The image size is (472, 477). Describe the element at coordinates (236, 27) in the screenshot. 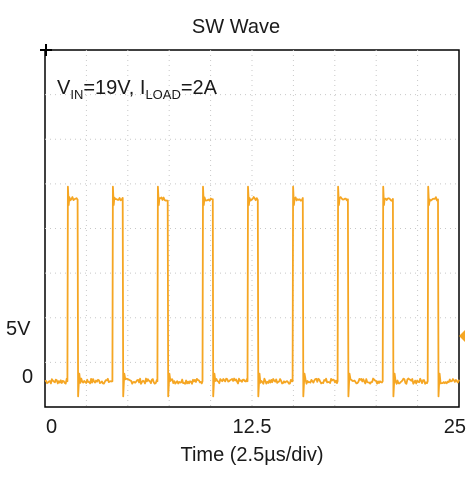

I see `chart-title: SW Wave` at that location.